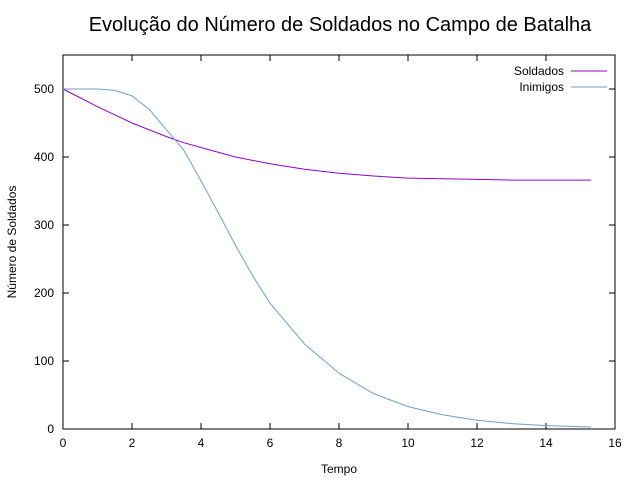 This screenshot has width=640, height=480. Describe the element at coordinates (44, 157) in the screenshot. I see `y-tick-label: 400` at that location.